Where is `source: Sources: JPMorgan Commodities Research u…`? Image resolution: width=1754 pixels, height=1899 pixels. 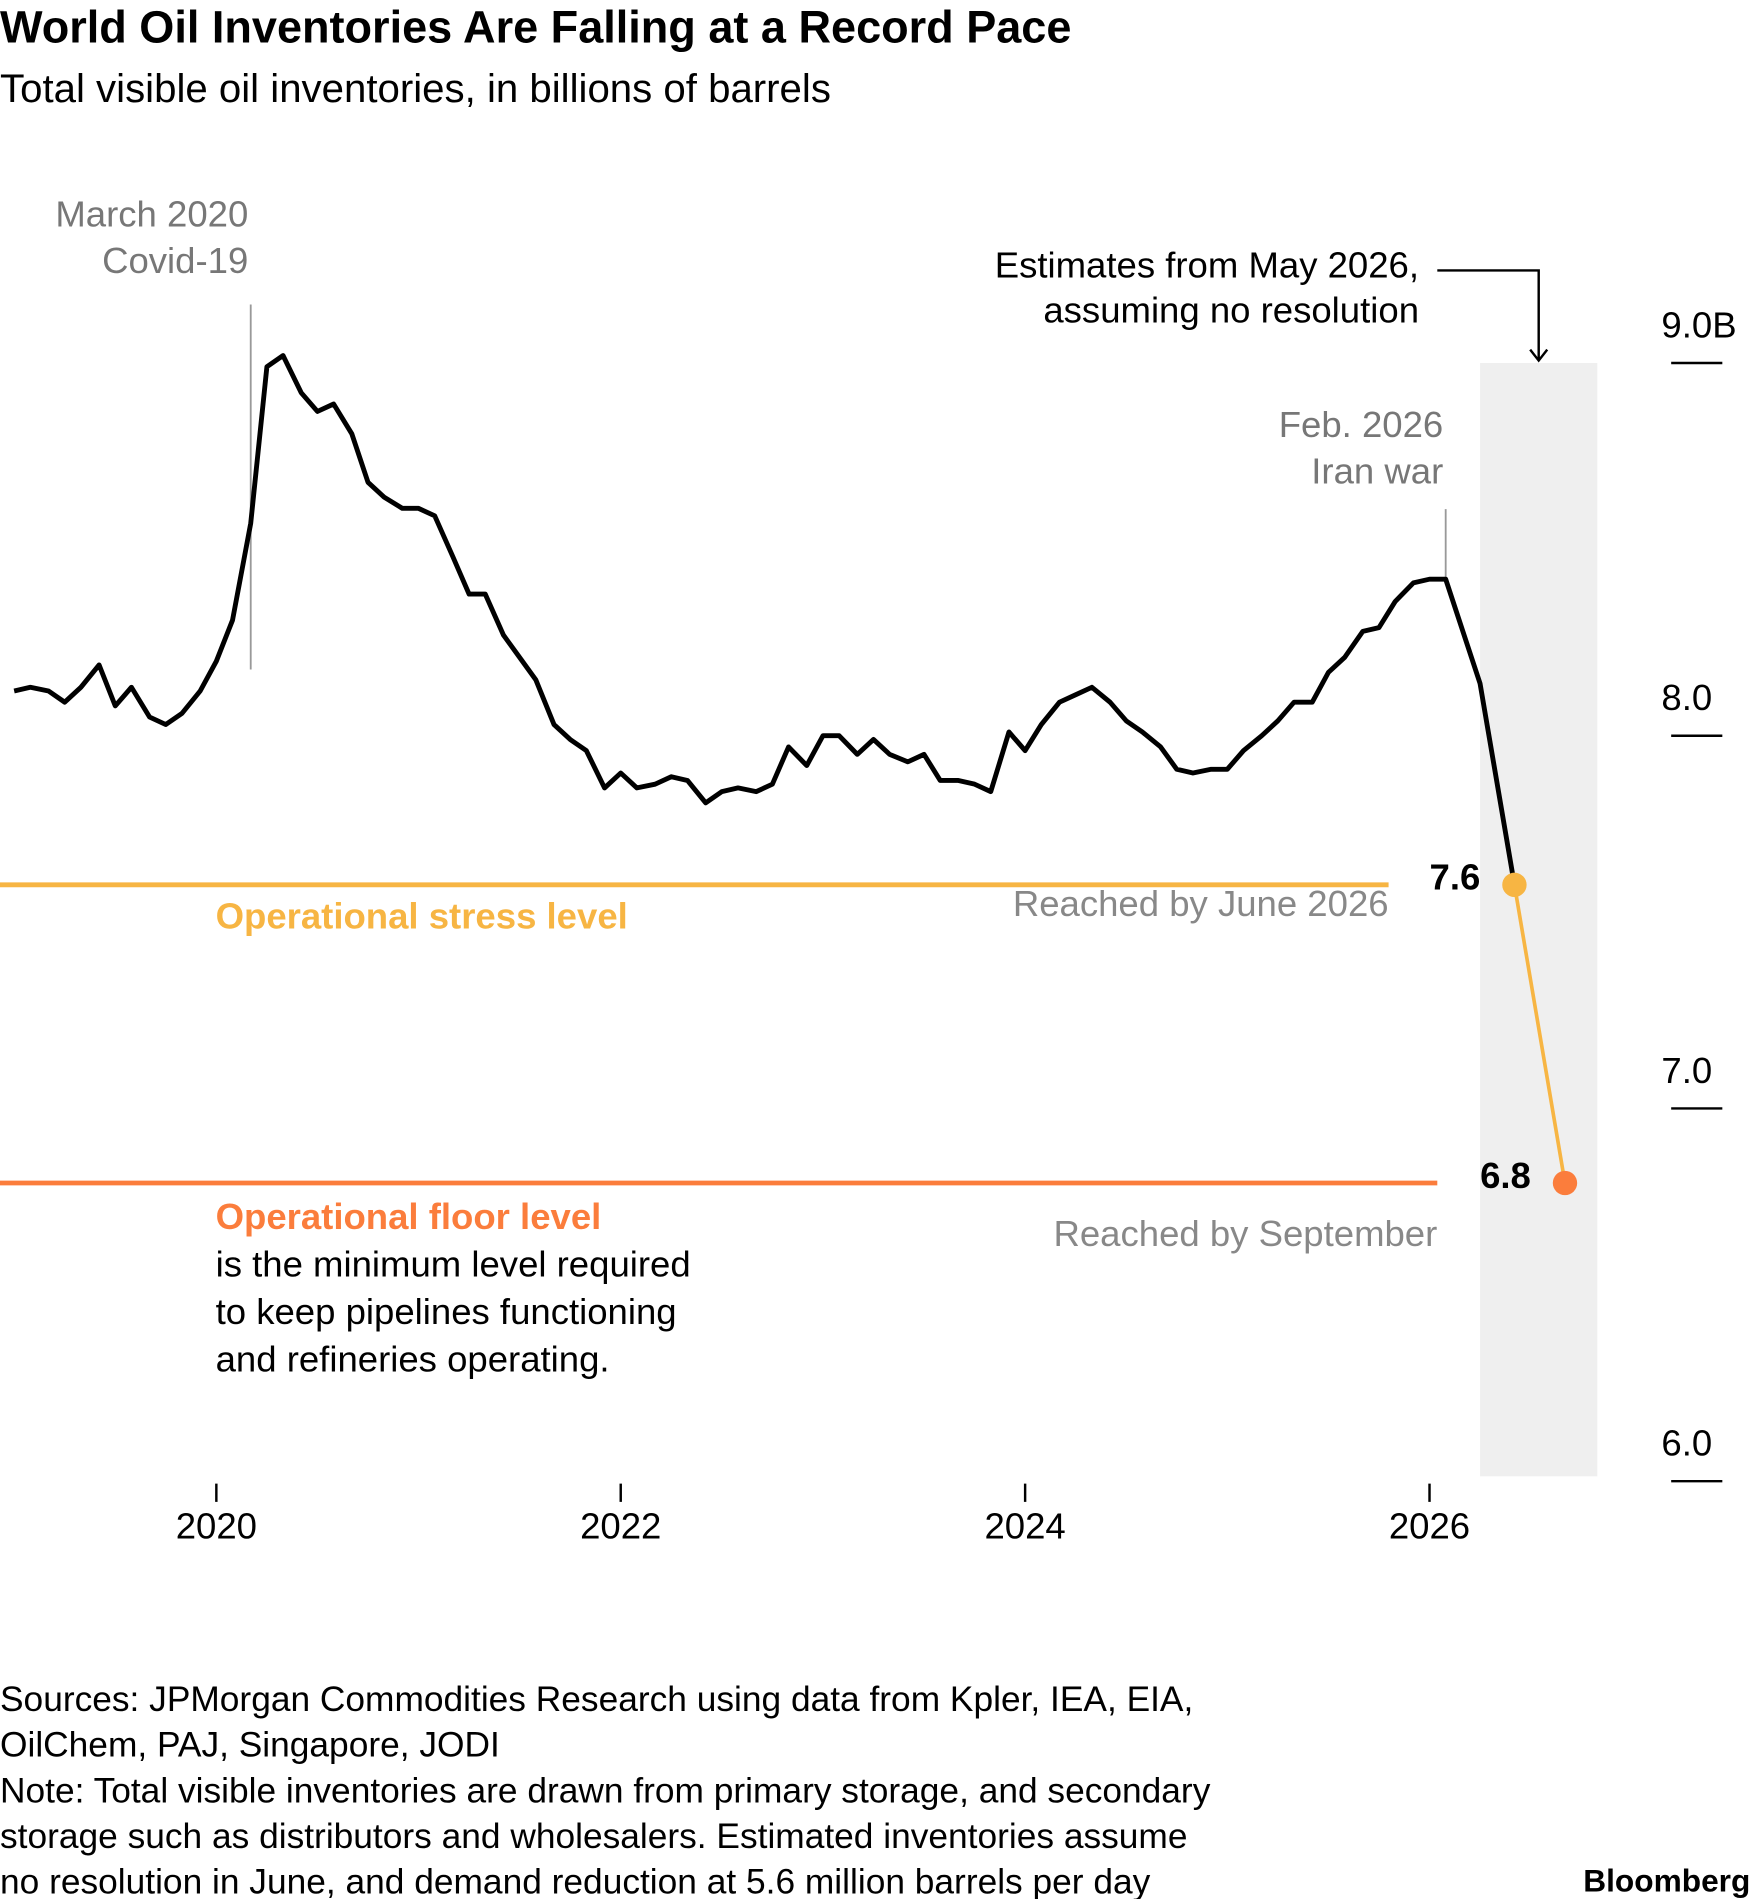
source: Sources: JPMorgan Commodities Research u… is located at coordinates (596, 1699).